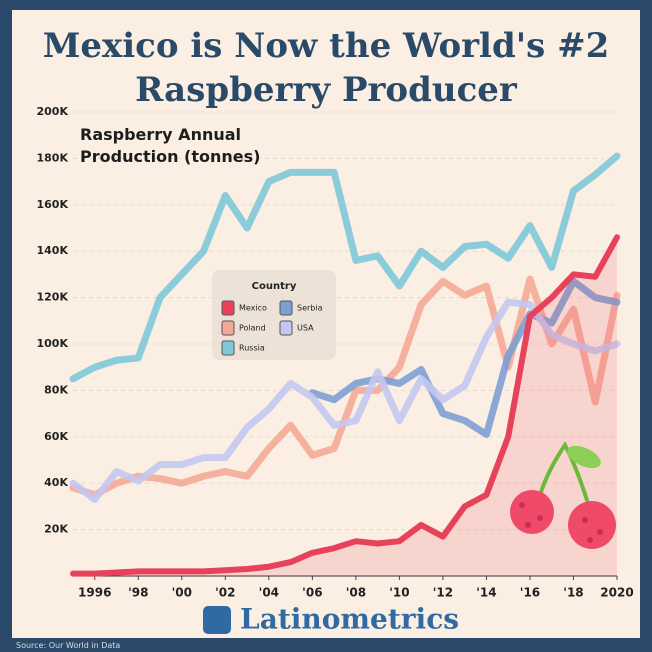 The width and height of the screenshot is (652, 652). I want to click on legend-title: Country, so click(274, 286).